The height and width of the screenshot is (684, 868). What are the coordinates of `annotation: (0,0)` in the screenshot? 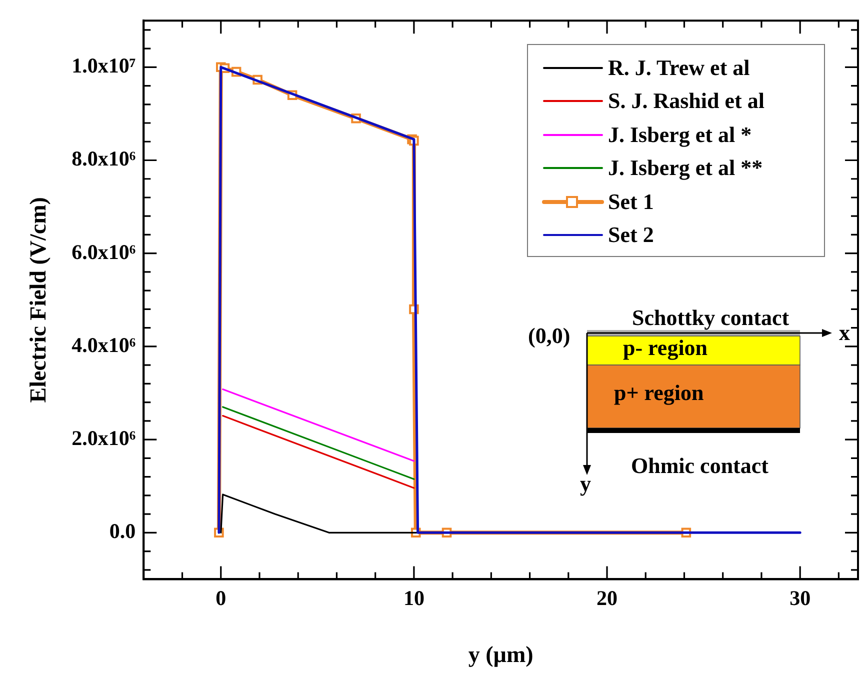 It's located at (549, 336).